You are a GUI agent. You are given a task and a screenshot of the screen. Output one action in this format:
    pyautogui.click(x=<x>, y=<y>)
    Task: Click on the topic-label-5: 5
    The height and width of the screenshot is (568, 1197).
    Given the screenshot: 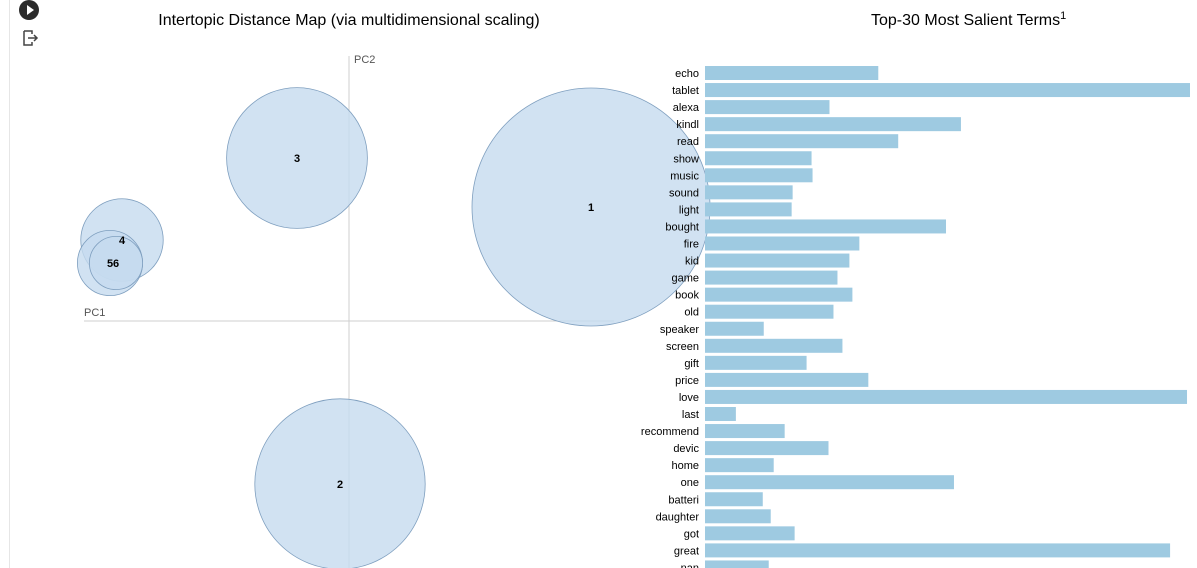 What is the action you would take?
    pyautogui.click(x=110, y=264)
    